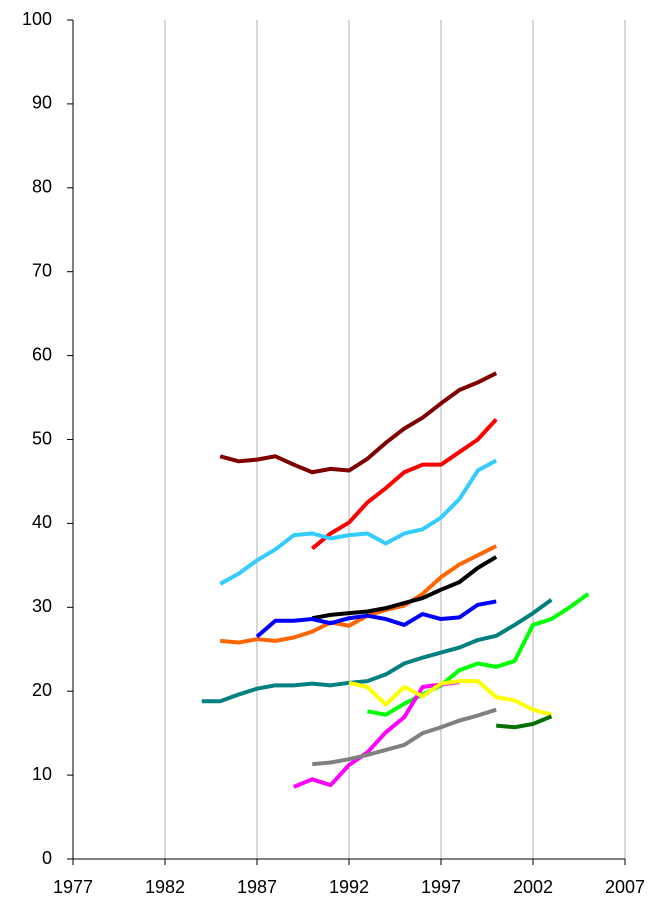  I want to click on x-tick-label: 1992, so click(349, 887).